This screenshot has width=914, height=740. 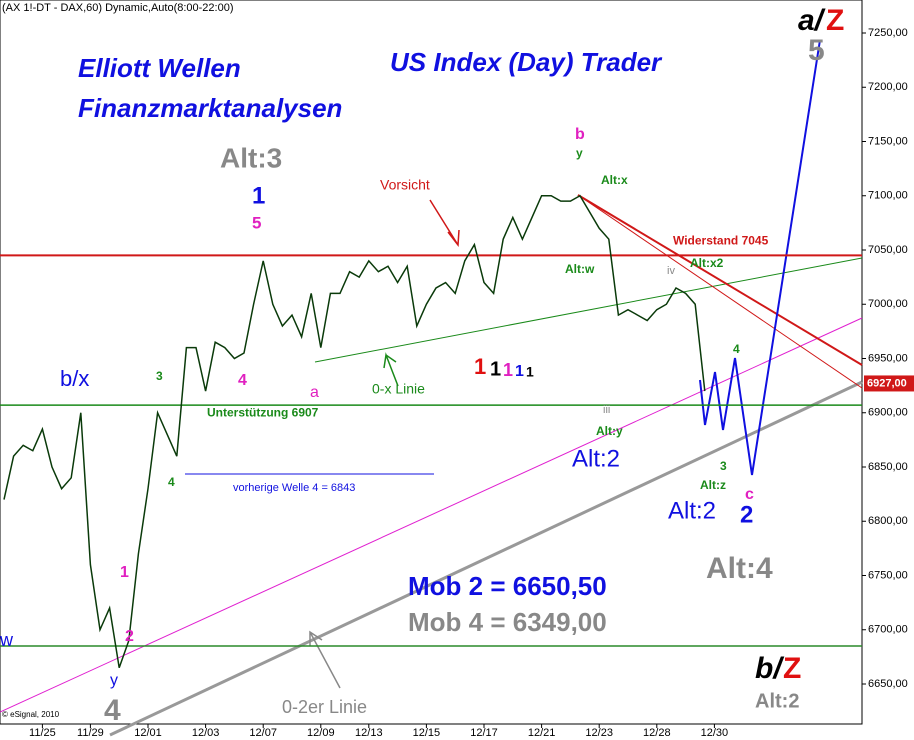 What do you see at coordinates (888, 304) in the screenshot?
I see `y-tick-label: 7000,00` at bounding box center [888, 304].